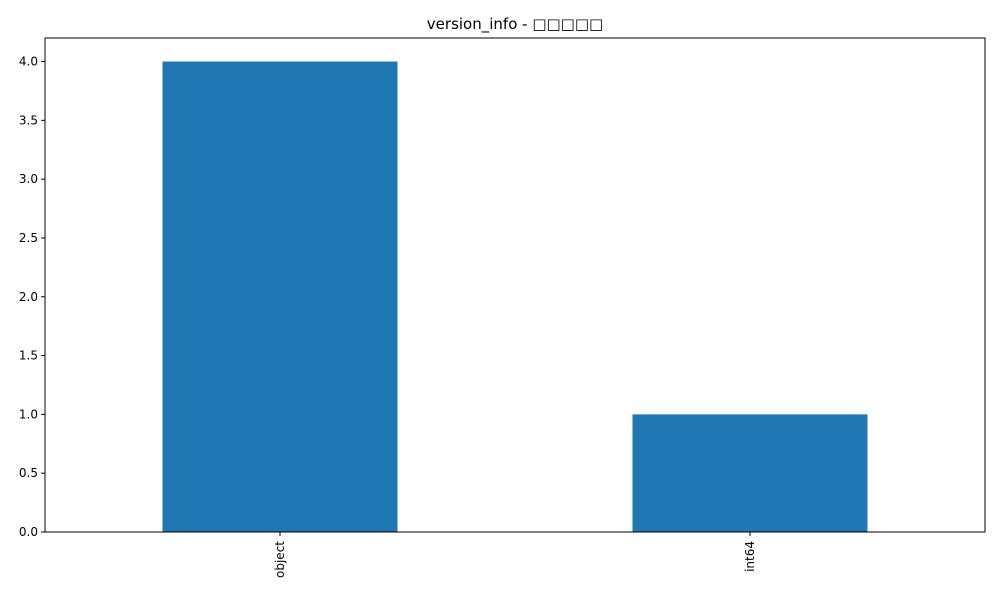  Describe the element at coordinates (515, 555) in the screenshot. I see `x-axis: object int64` at that location.